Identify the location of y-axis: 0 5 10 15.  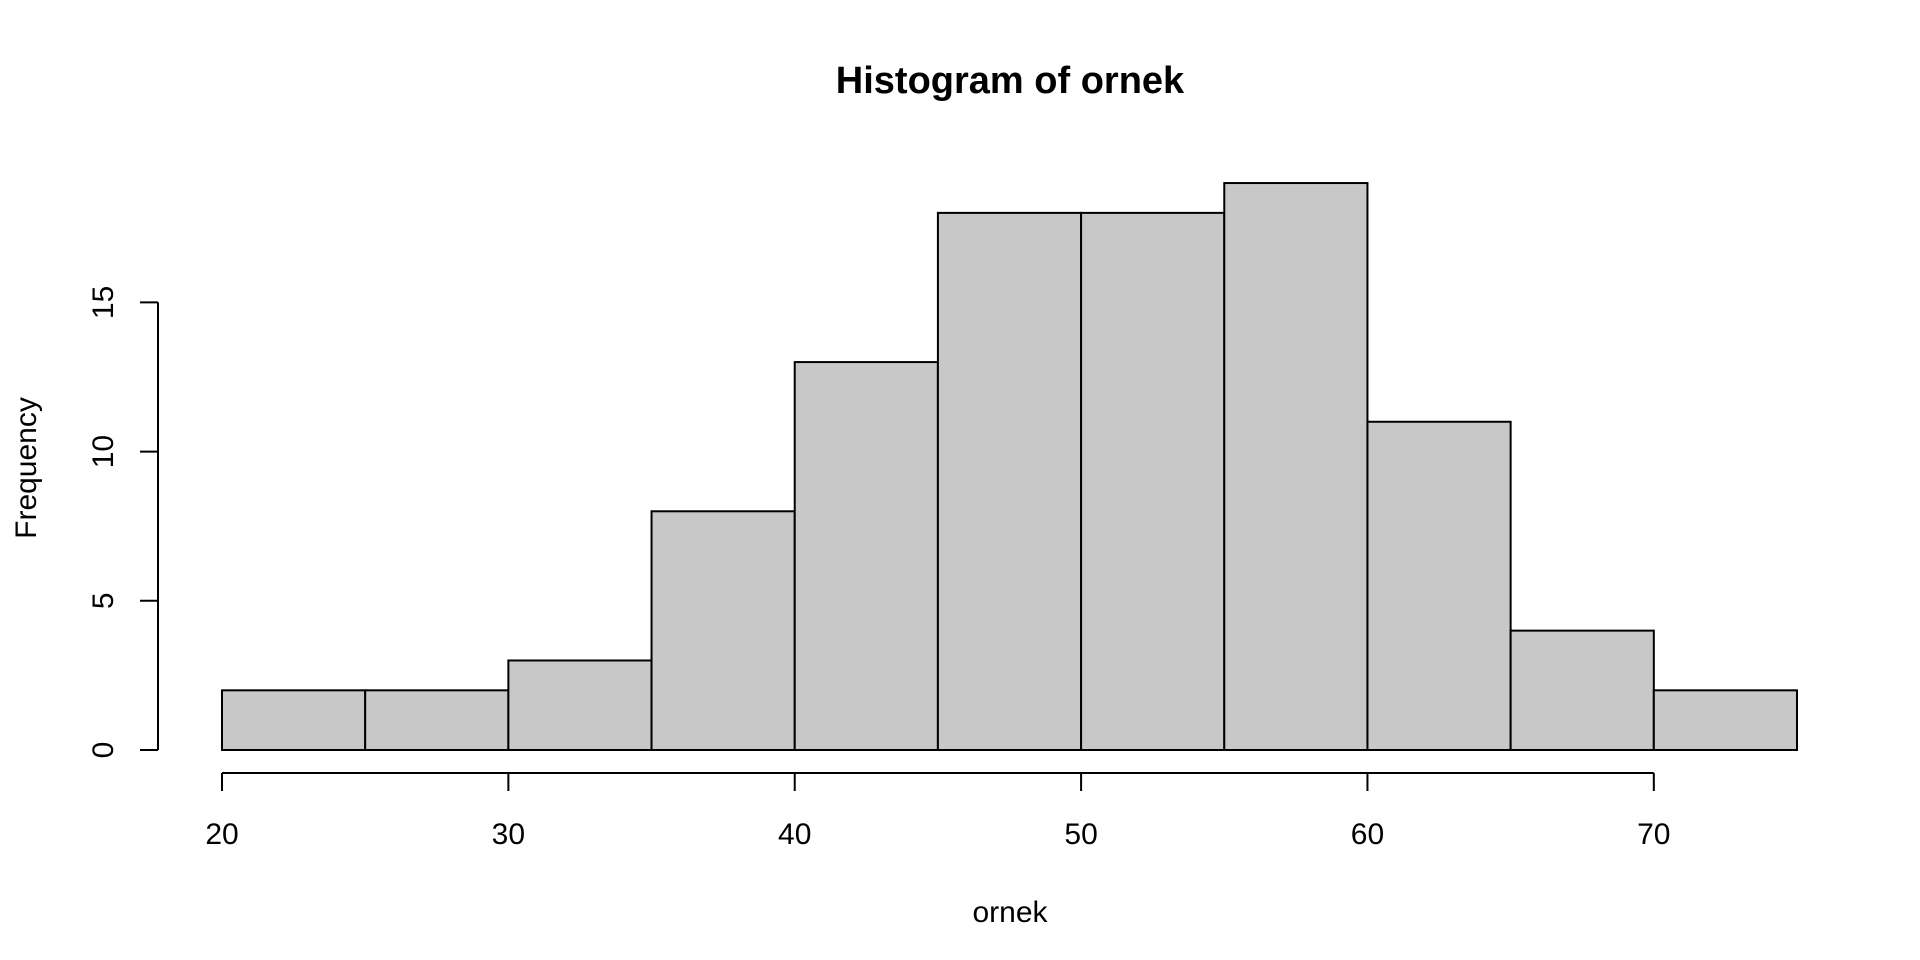
(123, 522).